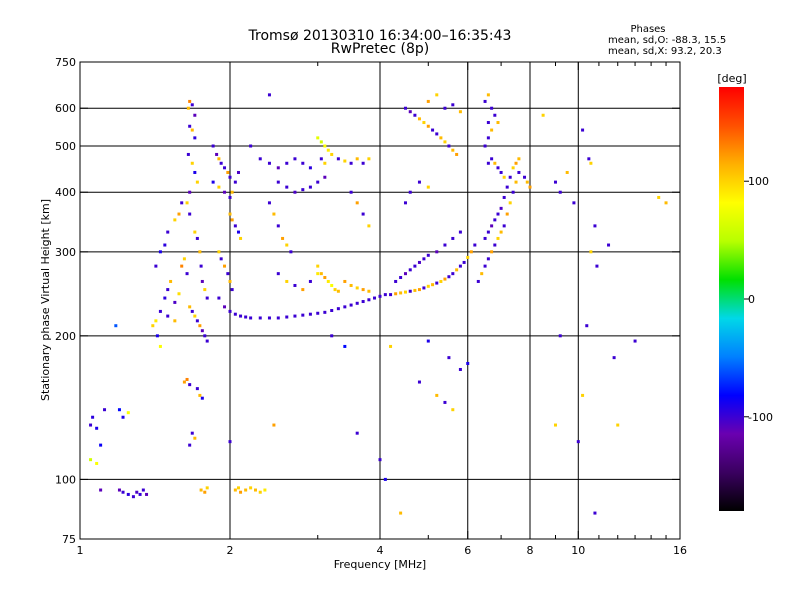 This screenshot has width=800, height=600. Describe the element at coordinates (530, 550) in the screenshot. I see `x-tick-label: 8` at that location.